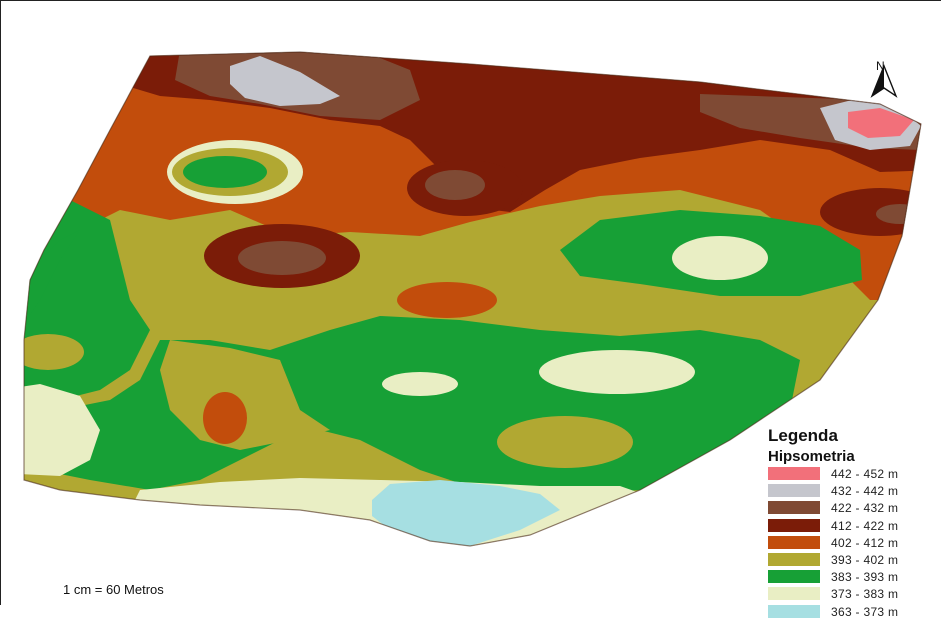 The width and height of the screenshot is (941, 621). I want to click on legend-label: 412 - 422 m, so click(865, 525).